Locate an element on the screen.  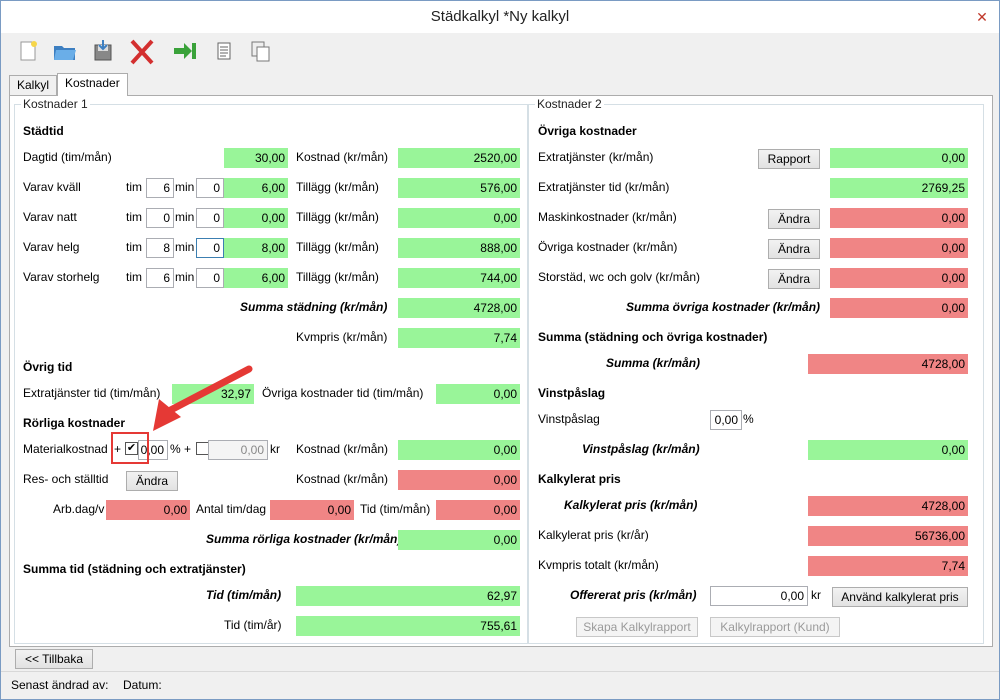
skapa-kalkylrapport-button: Skapa Kalkylrapport is located at coordinates (637, 627).